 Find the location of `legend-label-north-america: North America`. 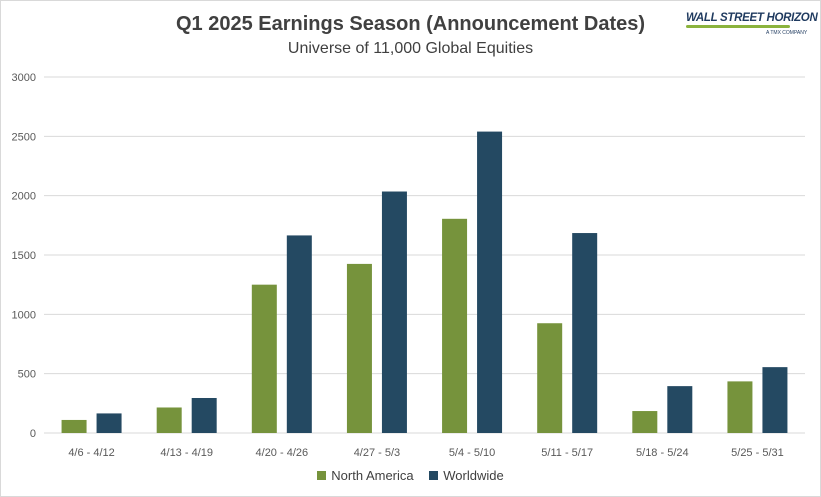

legend-label-north-america: North America is located at coordinates (372, 475).